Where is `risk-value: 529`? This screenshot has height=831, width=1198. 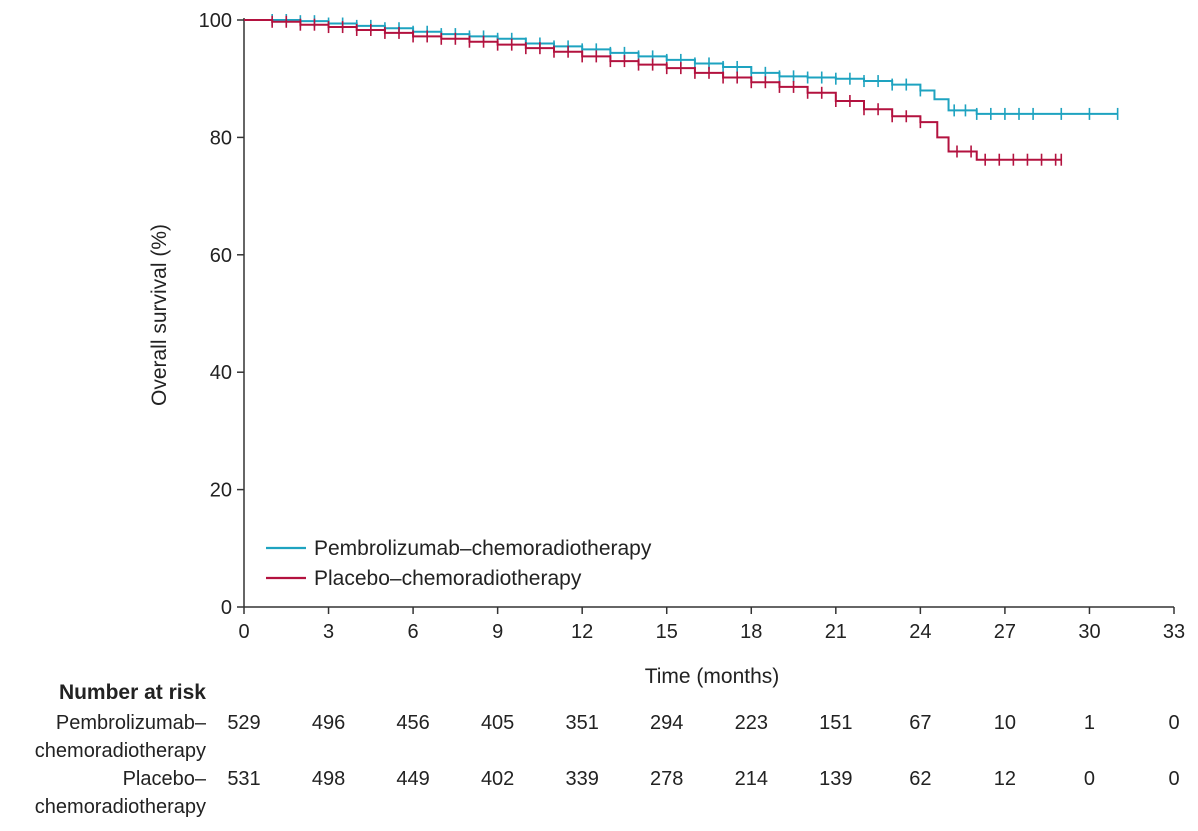
risk-value: 529 is located at coordinates (243, 723).